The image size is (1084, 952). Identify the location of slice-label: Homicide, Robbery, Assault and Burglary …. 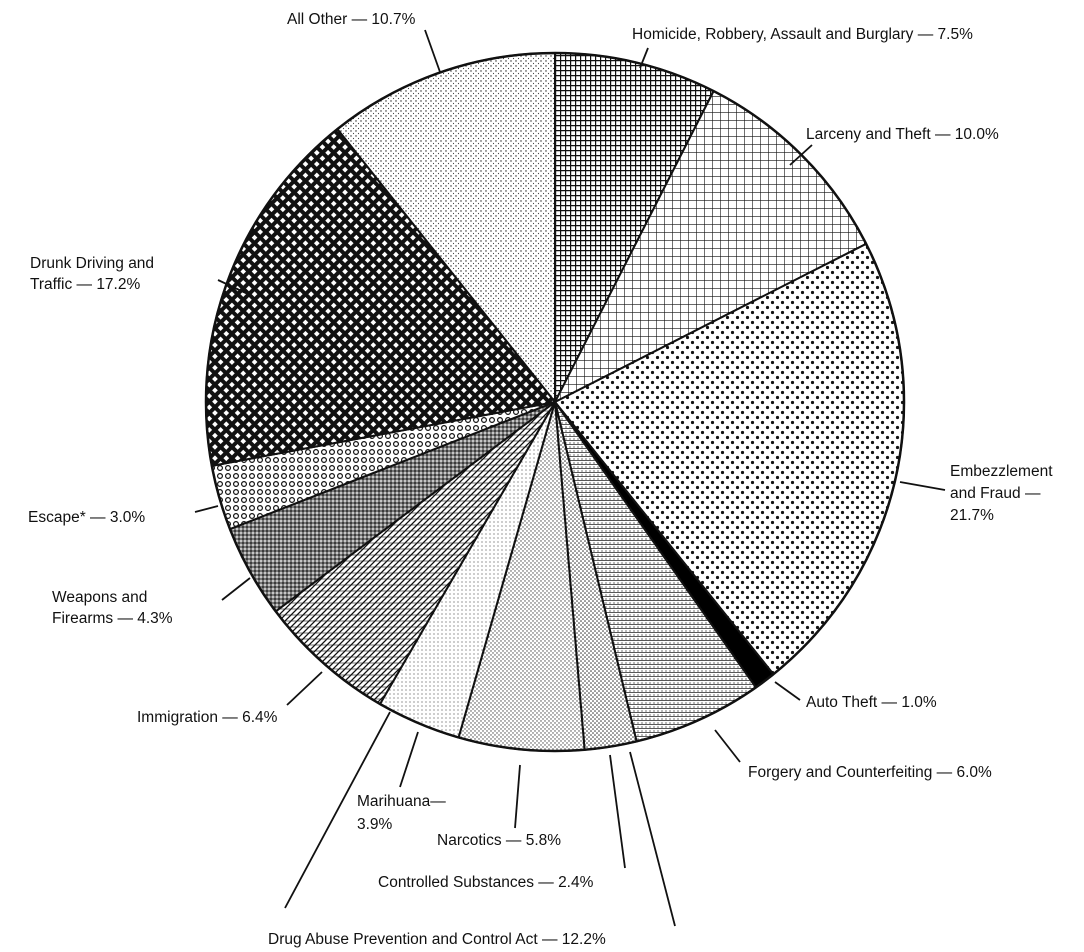
(802, 34).